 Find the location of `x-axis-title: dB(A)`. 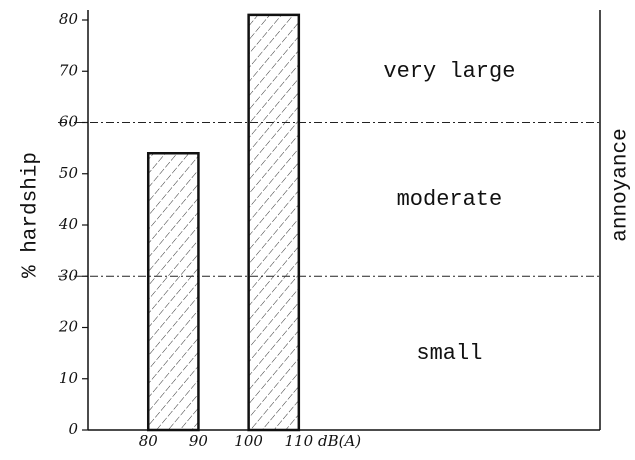

x-axis-title: dB(A) is located at coordinates (339, 441).